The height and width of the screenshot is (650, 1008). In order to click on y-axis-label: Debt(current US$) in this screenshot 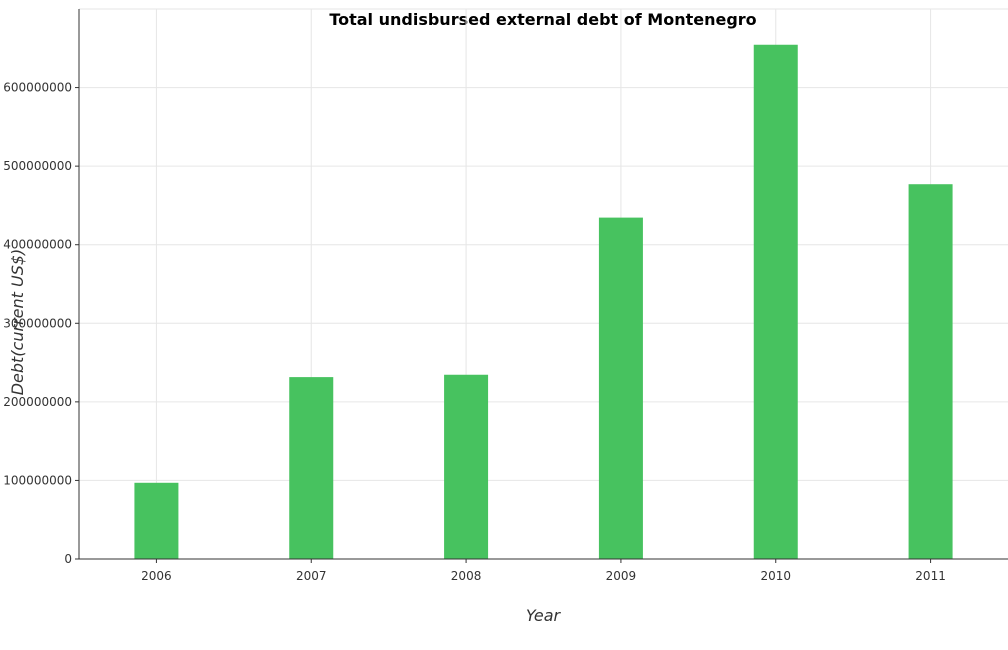, I will do `click(17, 322)`.